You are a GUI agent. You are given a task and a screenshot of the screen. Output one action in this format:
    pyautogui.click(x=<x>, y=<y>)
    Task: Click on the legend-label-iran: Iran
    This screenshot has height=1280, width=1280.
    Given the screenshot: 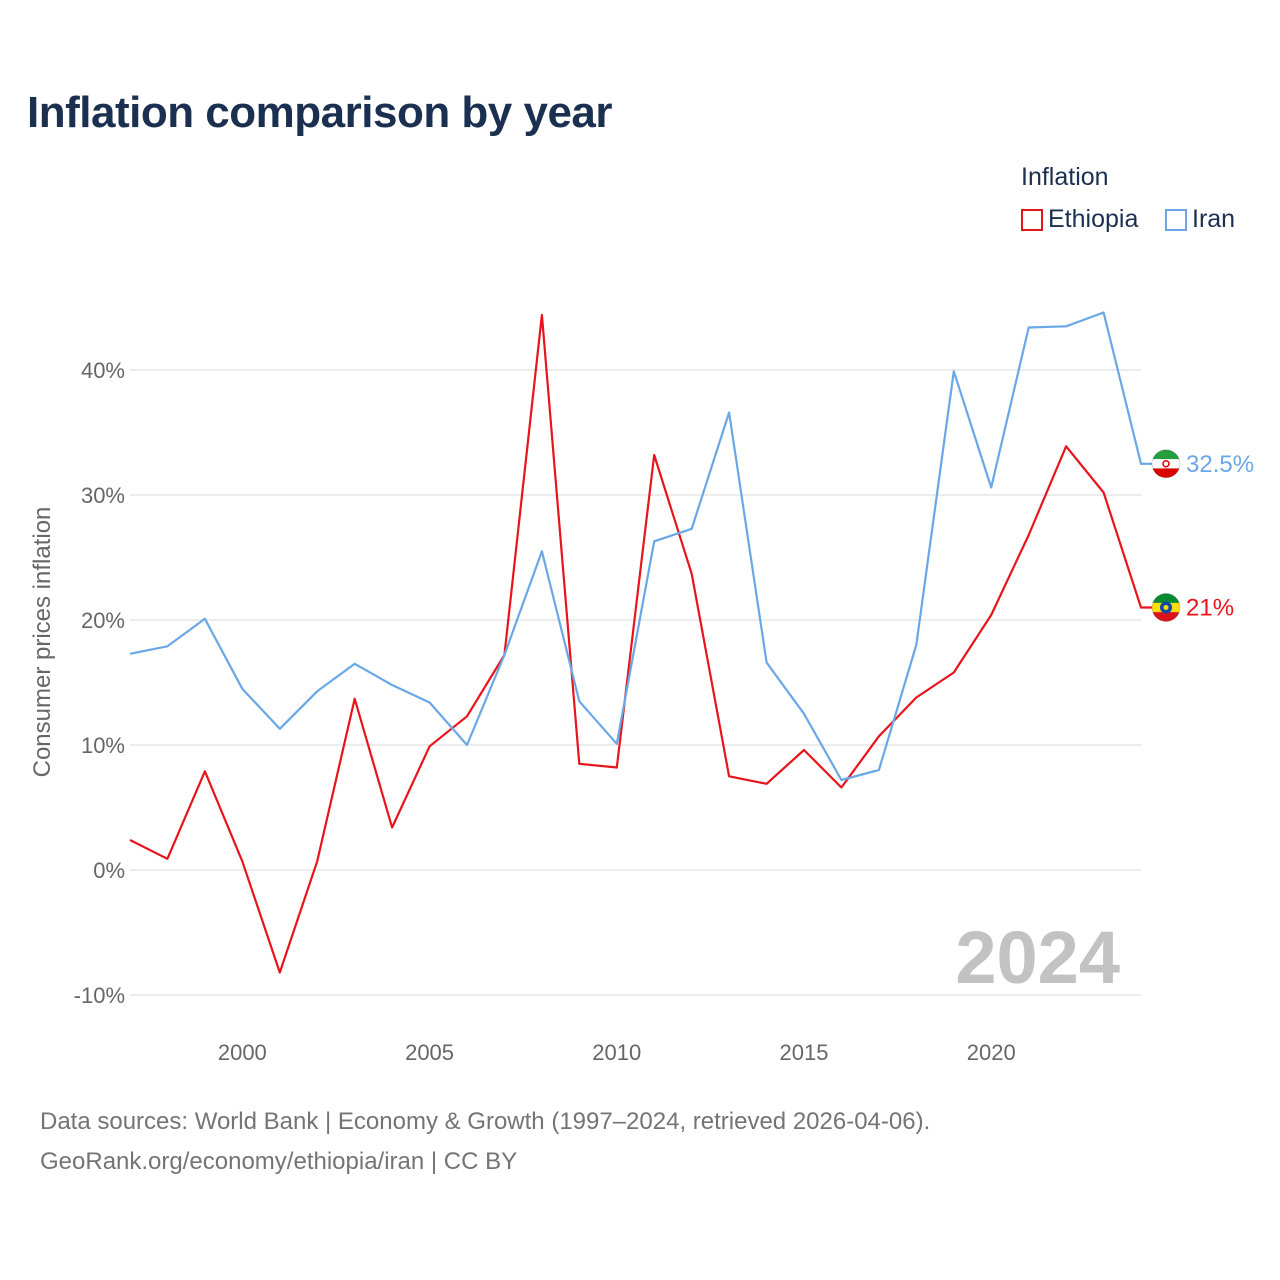 What is the action you would take?
    pyautogui.click(x=1214, y=219)
    